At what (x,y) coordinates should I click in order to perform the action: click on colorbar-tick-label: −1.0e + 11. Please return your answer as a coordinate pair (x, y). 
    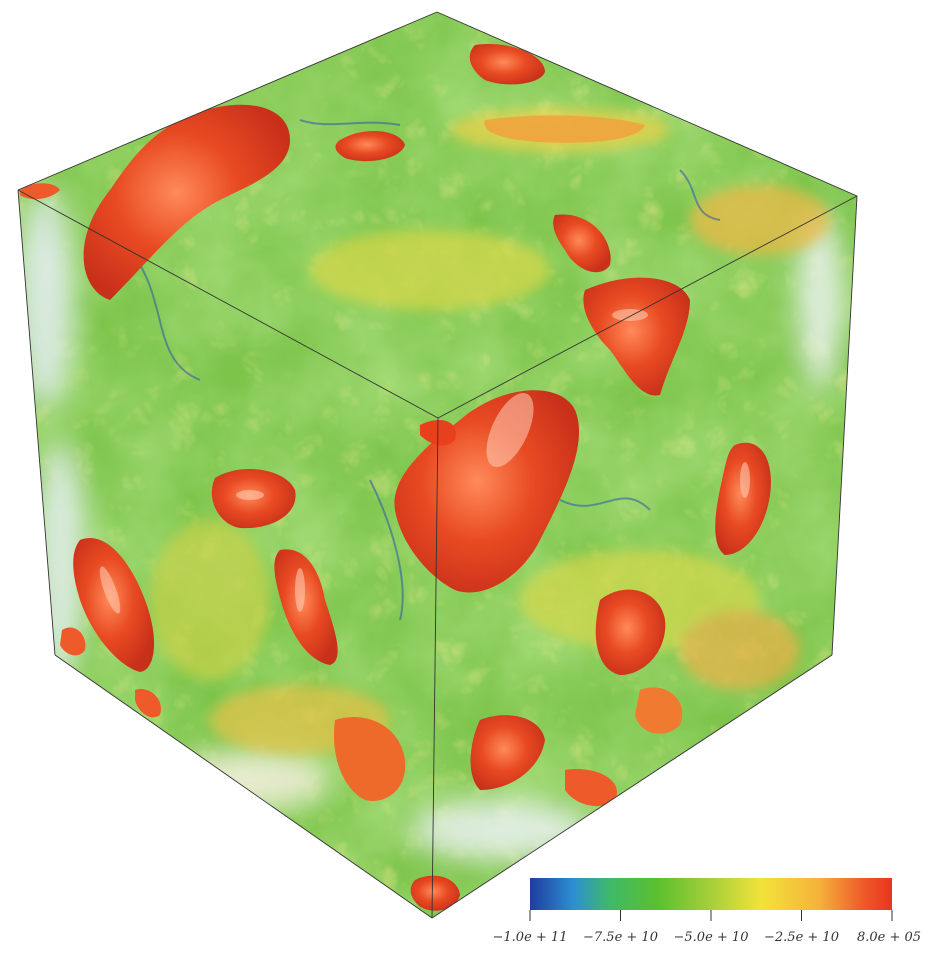
    Looking at the image, I should click on (530, 937).